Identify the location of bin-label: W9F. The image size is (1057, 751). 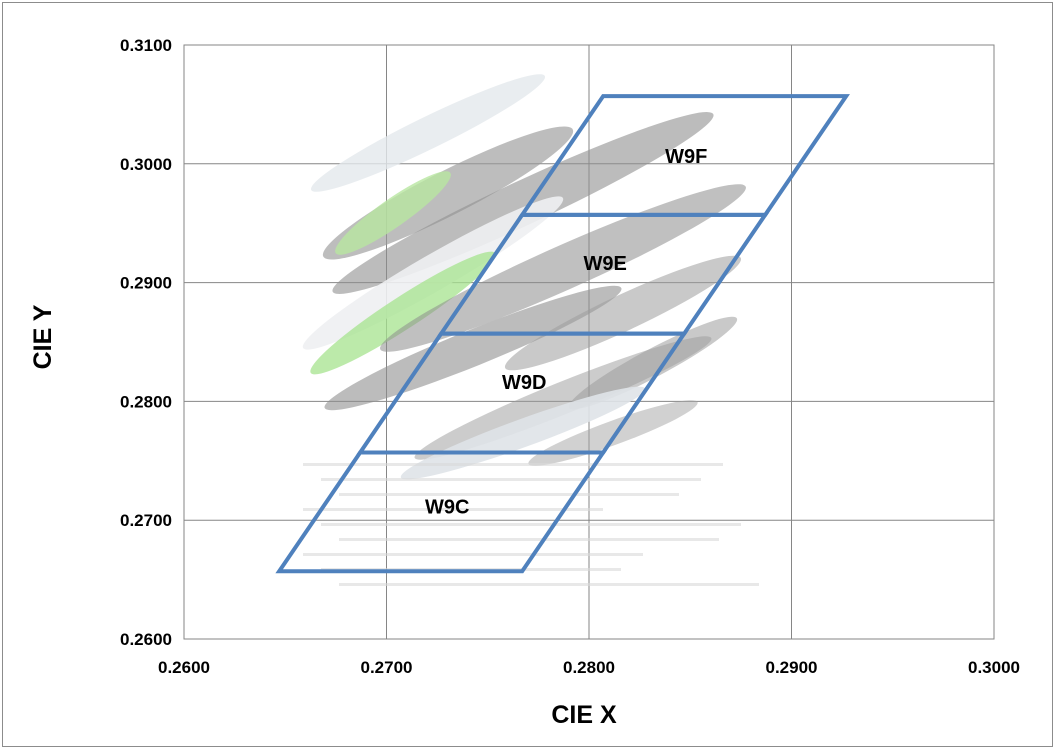
(686, 157).